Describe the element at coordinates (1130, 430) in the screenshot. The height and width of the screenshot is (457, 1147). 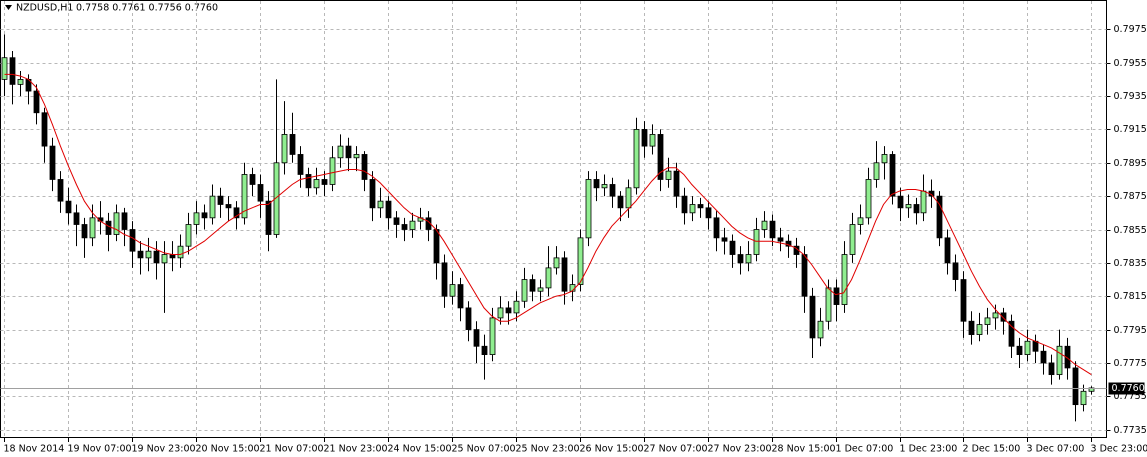
I see `y-tick-label: 0.7735` at that location.